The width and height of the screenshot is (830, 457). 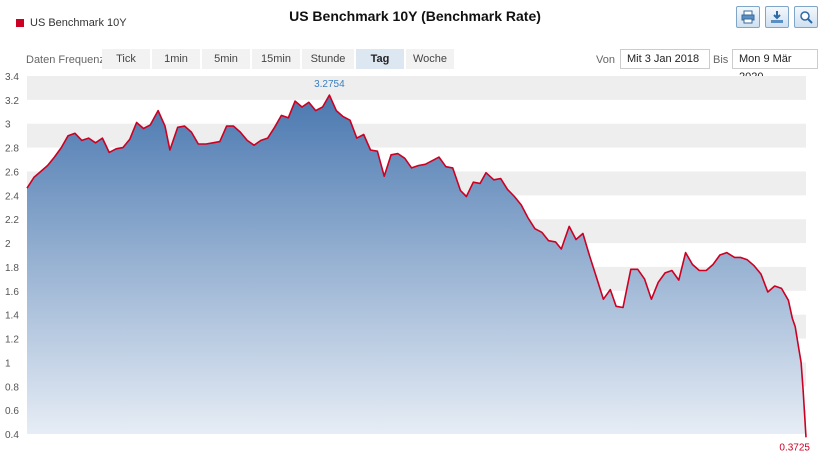 What do you see at coordinates (12, 196) in the screenshot?
I see `y-tick-label: 2.4` at bounding box center [12, 196].